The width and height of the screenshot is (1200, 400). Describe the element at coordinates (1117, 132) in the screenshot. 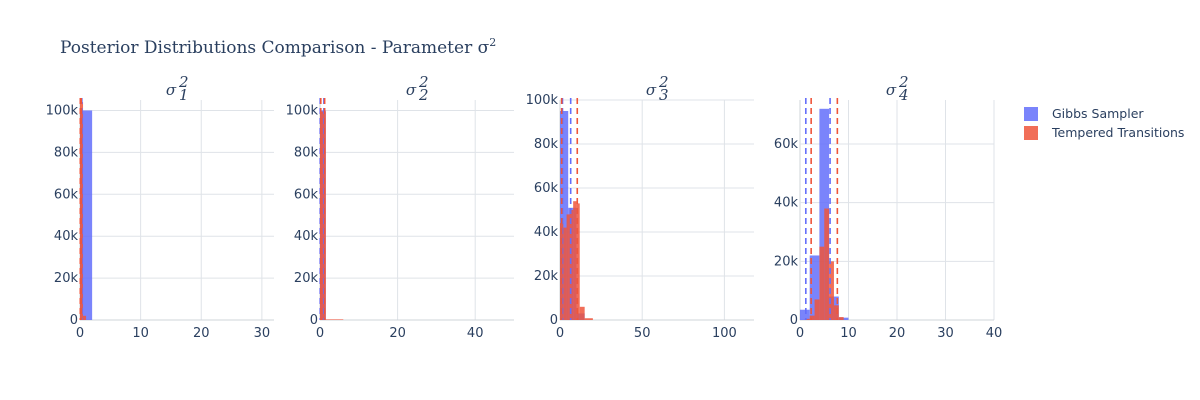

I see `legend-label: Tempered Transitions` at that location.